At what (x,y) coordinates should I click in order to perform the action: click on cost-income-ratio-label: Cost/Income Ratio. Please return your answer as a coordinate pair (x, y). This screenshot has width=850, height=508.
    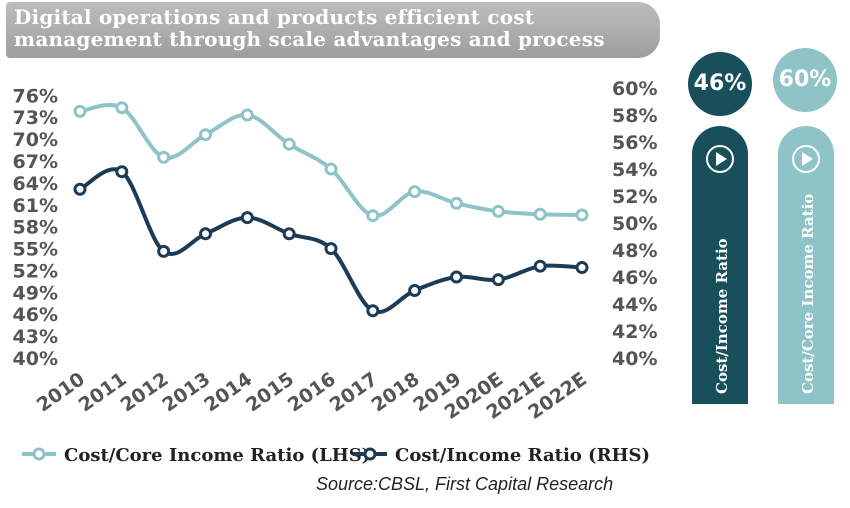
    Looking at the image, I should click on (722, 316).